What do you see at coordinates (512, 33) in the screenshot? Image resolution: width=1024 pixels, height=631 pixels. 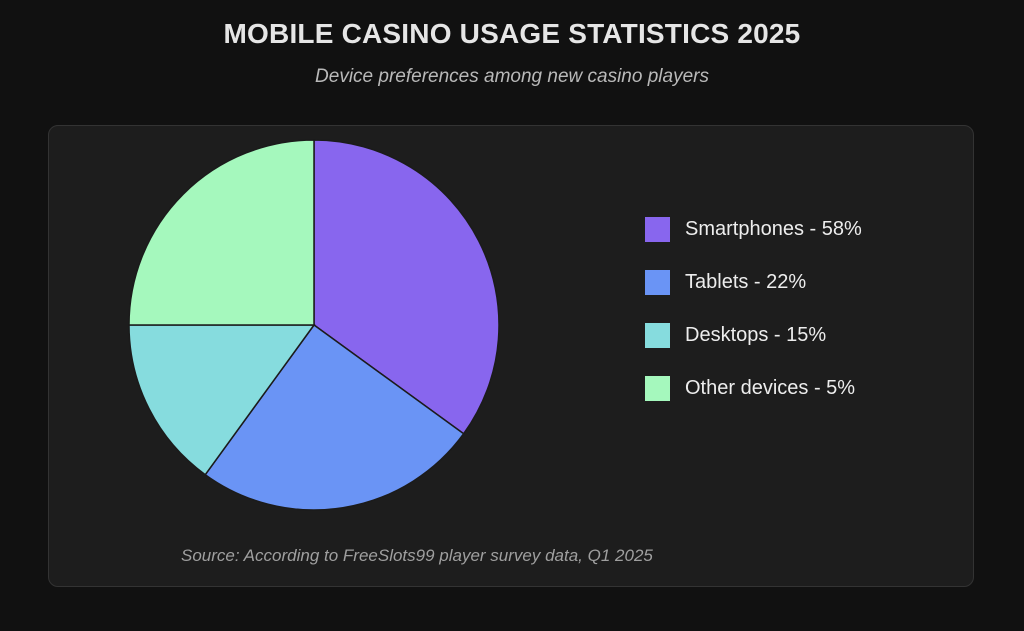 I see `chart-title: MOBILE CASINO USAGE STATISTICS 2025` at bounding box center [512, 33].